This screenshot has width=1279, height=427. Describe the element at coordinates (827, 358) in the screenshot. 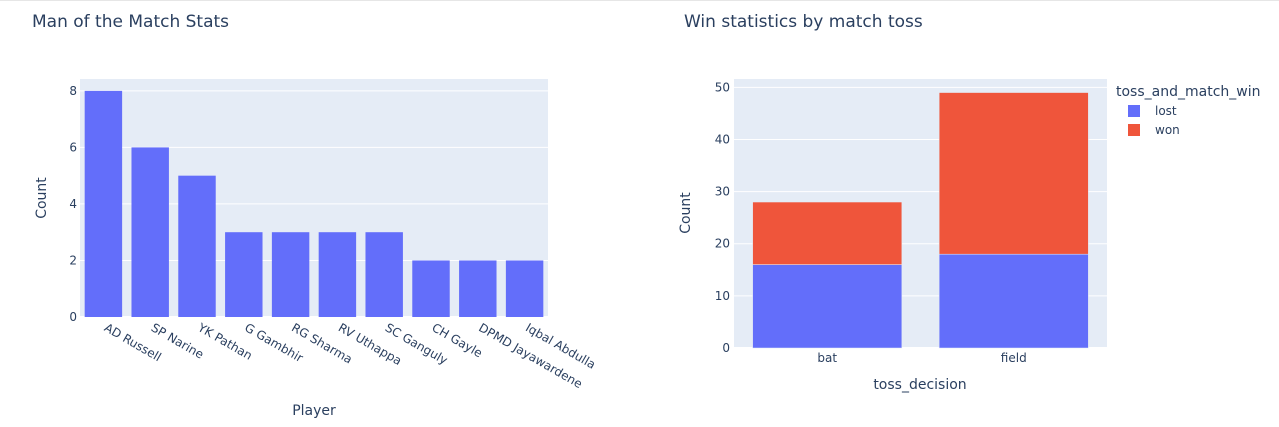

I see `chart2-x-tick-label: bat` at that location.